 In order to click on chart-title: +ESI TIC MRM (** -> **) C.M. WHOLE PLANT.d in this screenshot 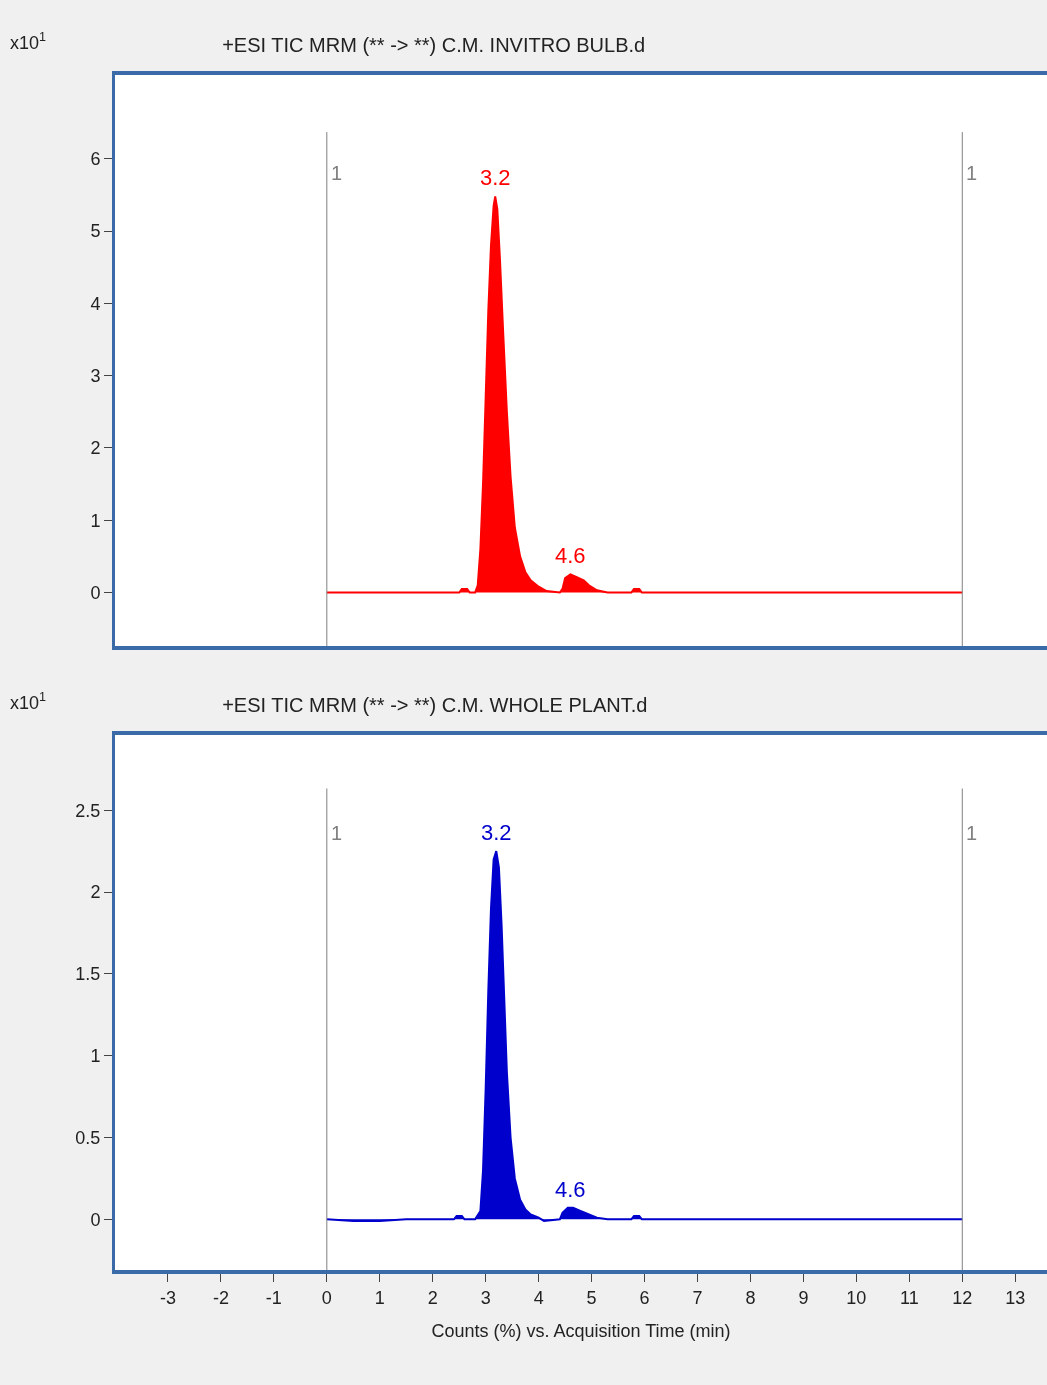, I will do `click(435, 705)`.